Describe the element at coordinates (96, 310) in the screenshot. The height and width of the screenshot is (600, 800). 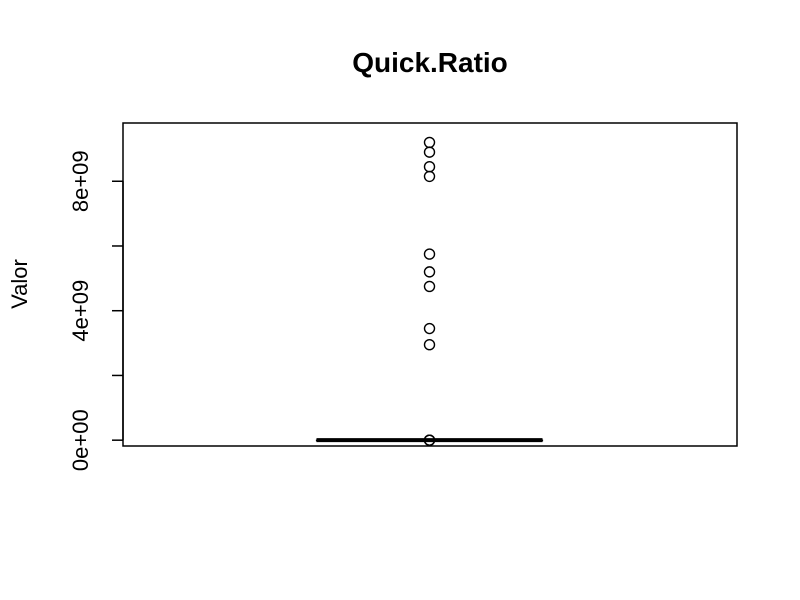
I see `y-axis: 0e+00 4e+09 8e+09` at that location.